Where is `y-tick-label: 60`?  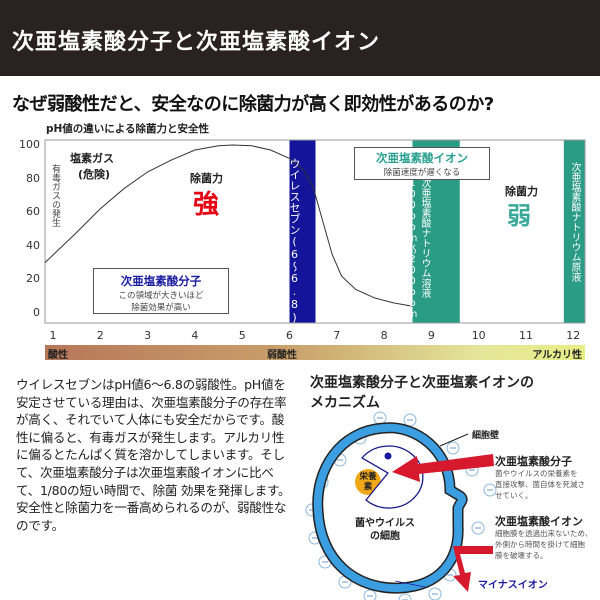
y-tick-label: 60 is located at coordinates (33, 212).